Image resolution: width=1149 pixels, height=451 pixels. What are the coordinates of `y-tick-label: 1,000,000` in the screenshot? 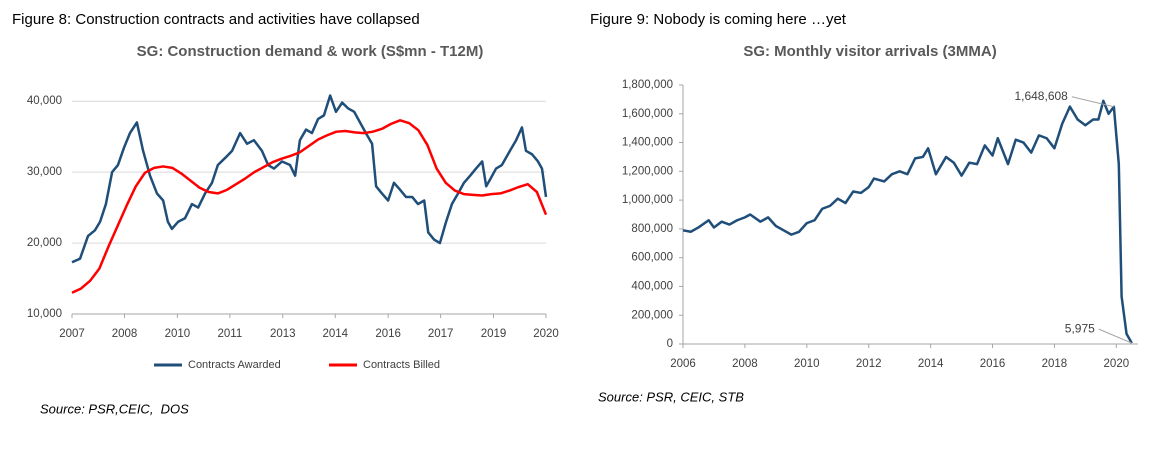 It's located at (647, 200).